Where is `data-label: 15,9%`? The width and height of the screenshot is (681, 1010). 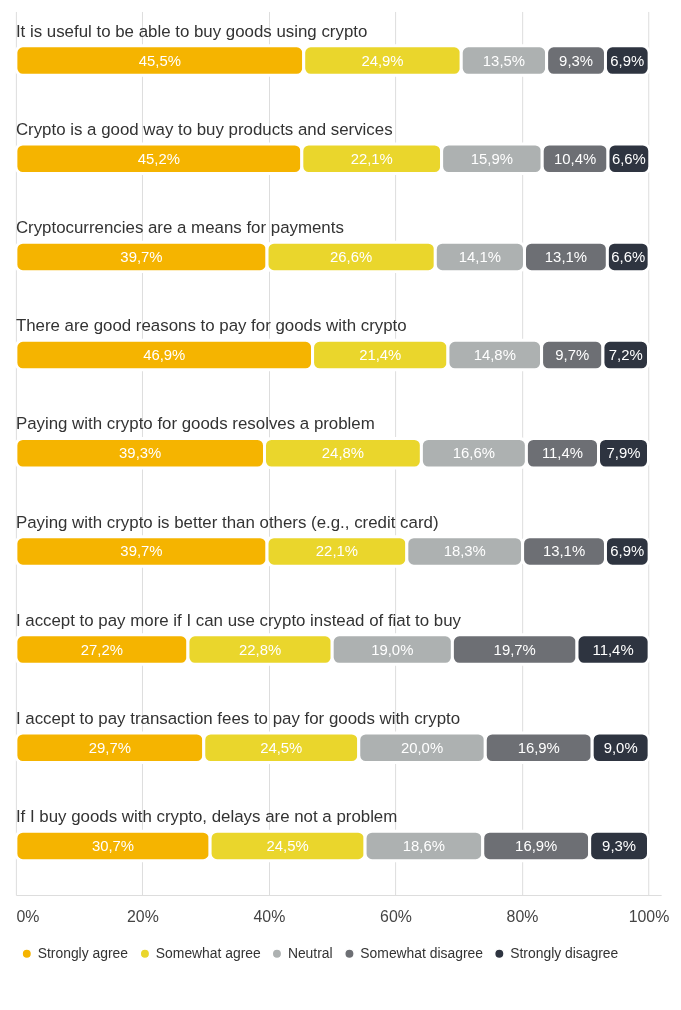
data-label: 15,9% is located at coordinates (492, 158).